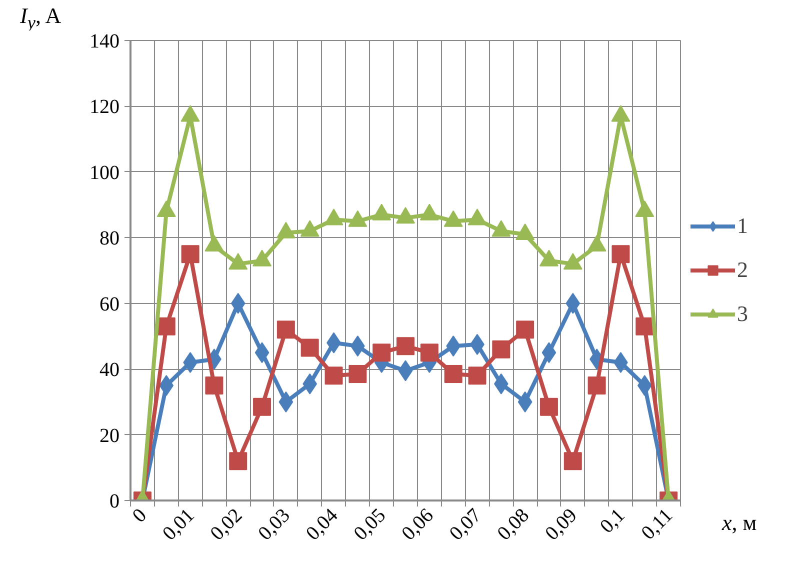 The height and width of the screenshot is (569, 806). Describe the element at coordinates (465, 524) in the screenshot. I see `x-tick-label: 0,07` at that location.